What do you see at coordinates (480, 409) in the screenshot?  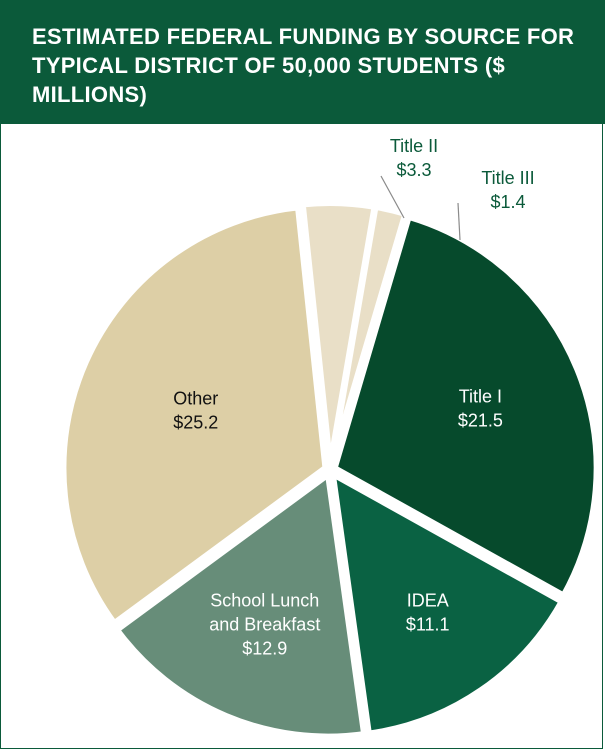 I see `slice-label-title-i: Title I $21.5` at bounding box center [480, 409].